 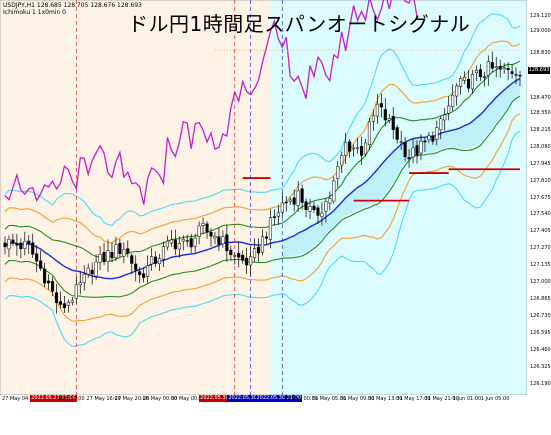 I want to click on time-label: 31 May 05:00, so click(x=329, y=399).